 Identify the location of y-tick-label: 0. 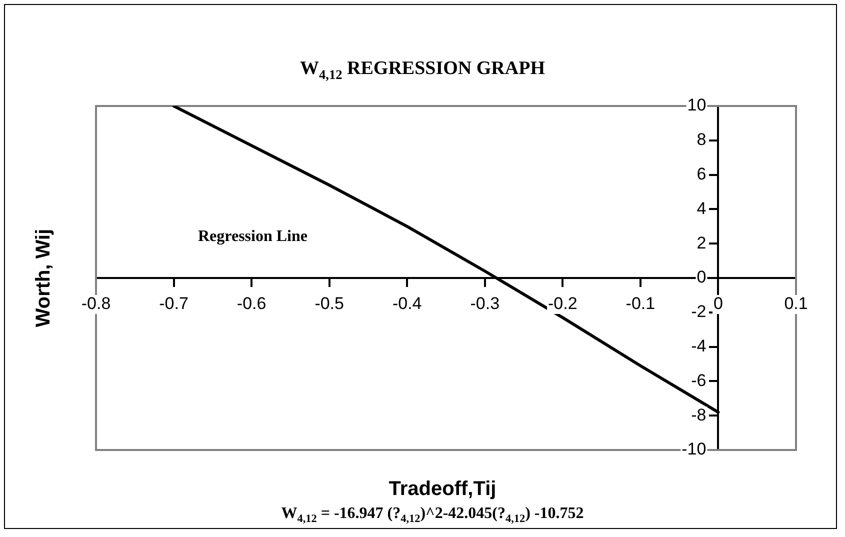
(701, 277).